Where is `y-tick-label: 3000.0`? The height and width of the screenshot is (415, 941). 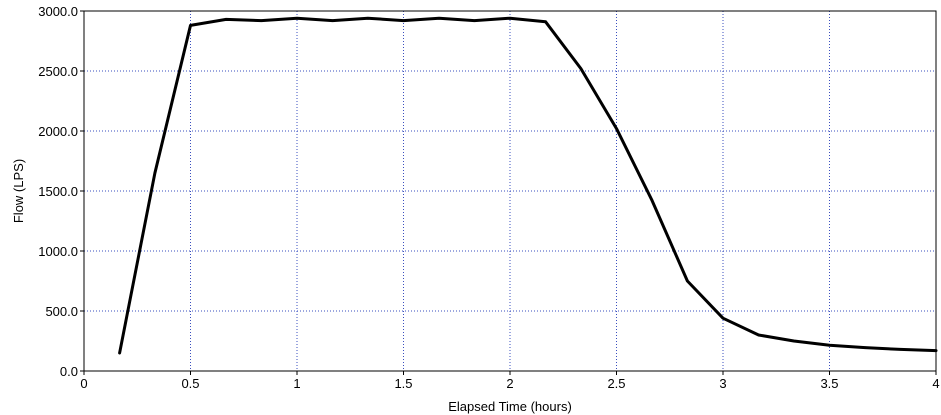
y-tick-label: 3000.0 is located at coordinates (58, 11).